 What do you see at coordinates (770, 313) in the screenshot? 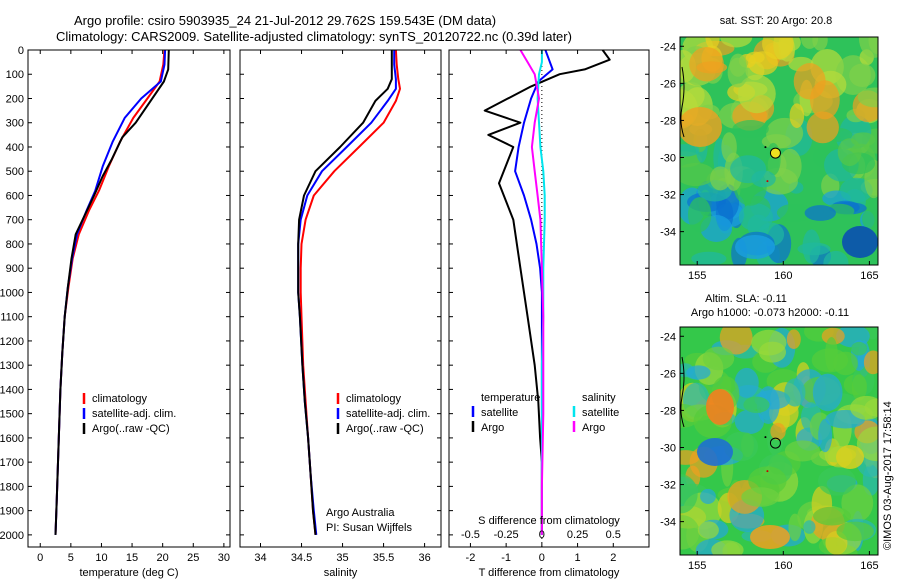
I see `sla-map-title-line2: Argo h1000: -0.073 h2000: -0.11` at bounding box center [770, 313].